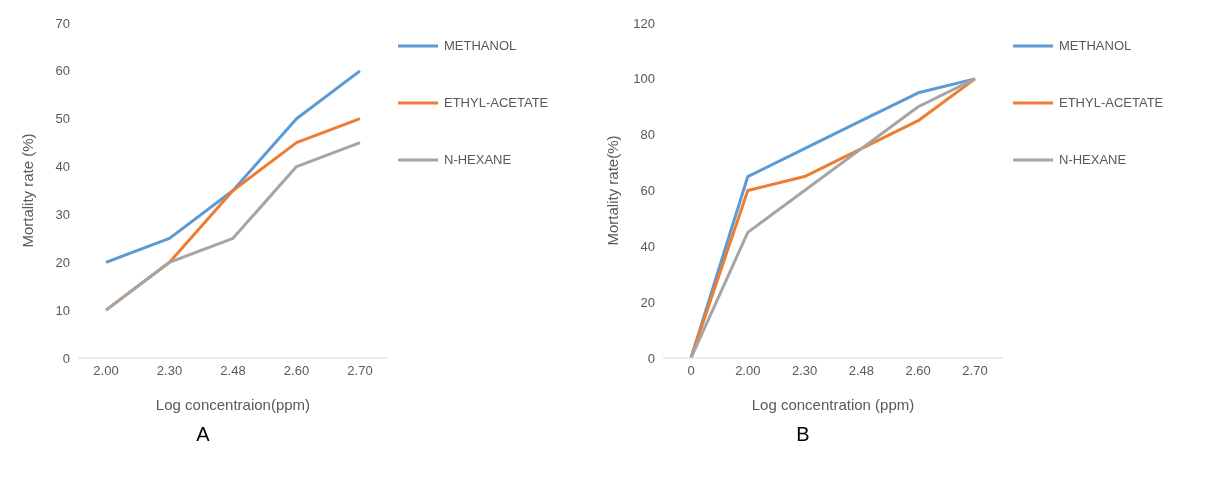 This screenshot has height=492, width=1222. What do you see at coordinates (613, 190) in the screenshot?
I see `y-axis-title: Mortality rate(%)` at bounding box center [613, 190].